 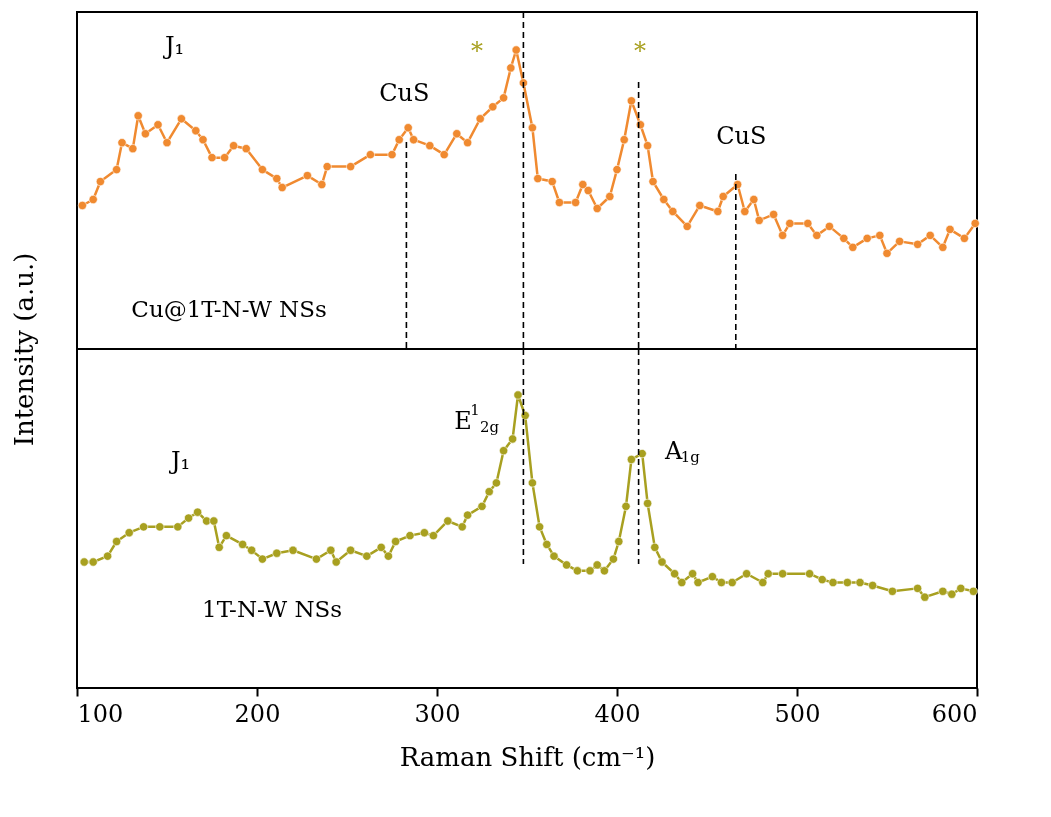 What do you see at coordinates (797, 713) in the screenshot?
I see `x-tick-label: 500` at bounding box center [797, 713].